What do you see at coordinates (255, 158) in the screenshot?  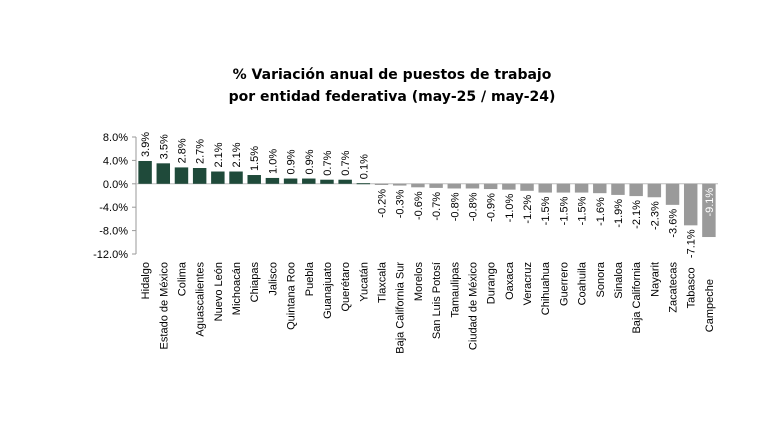 I see `bar-value-label: 1.5%` at bounding box center [255, 158].